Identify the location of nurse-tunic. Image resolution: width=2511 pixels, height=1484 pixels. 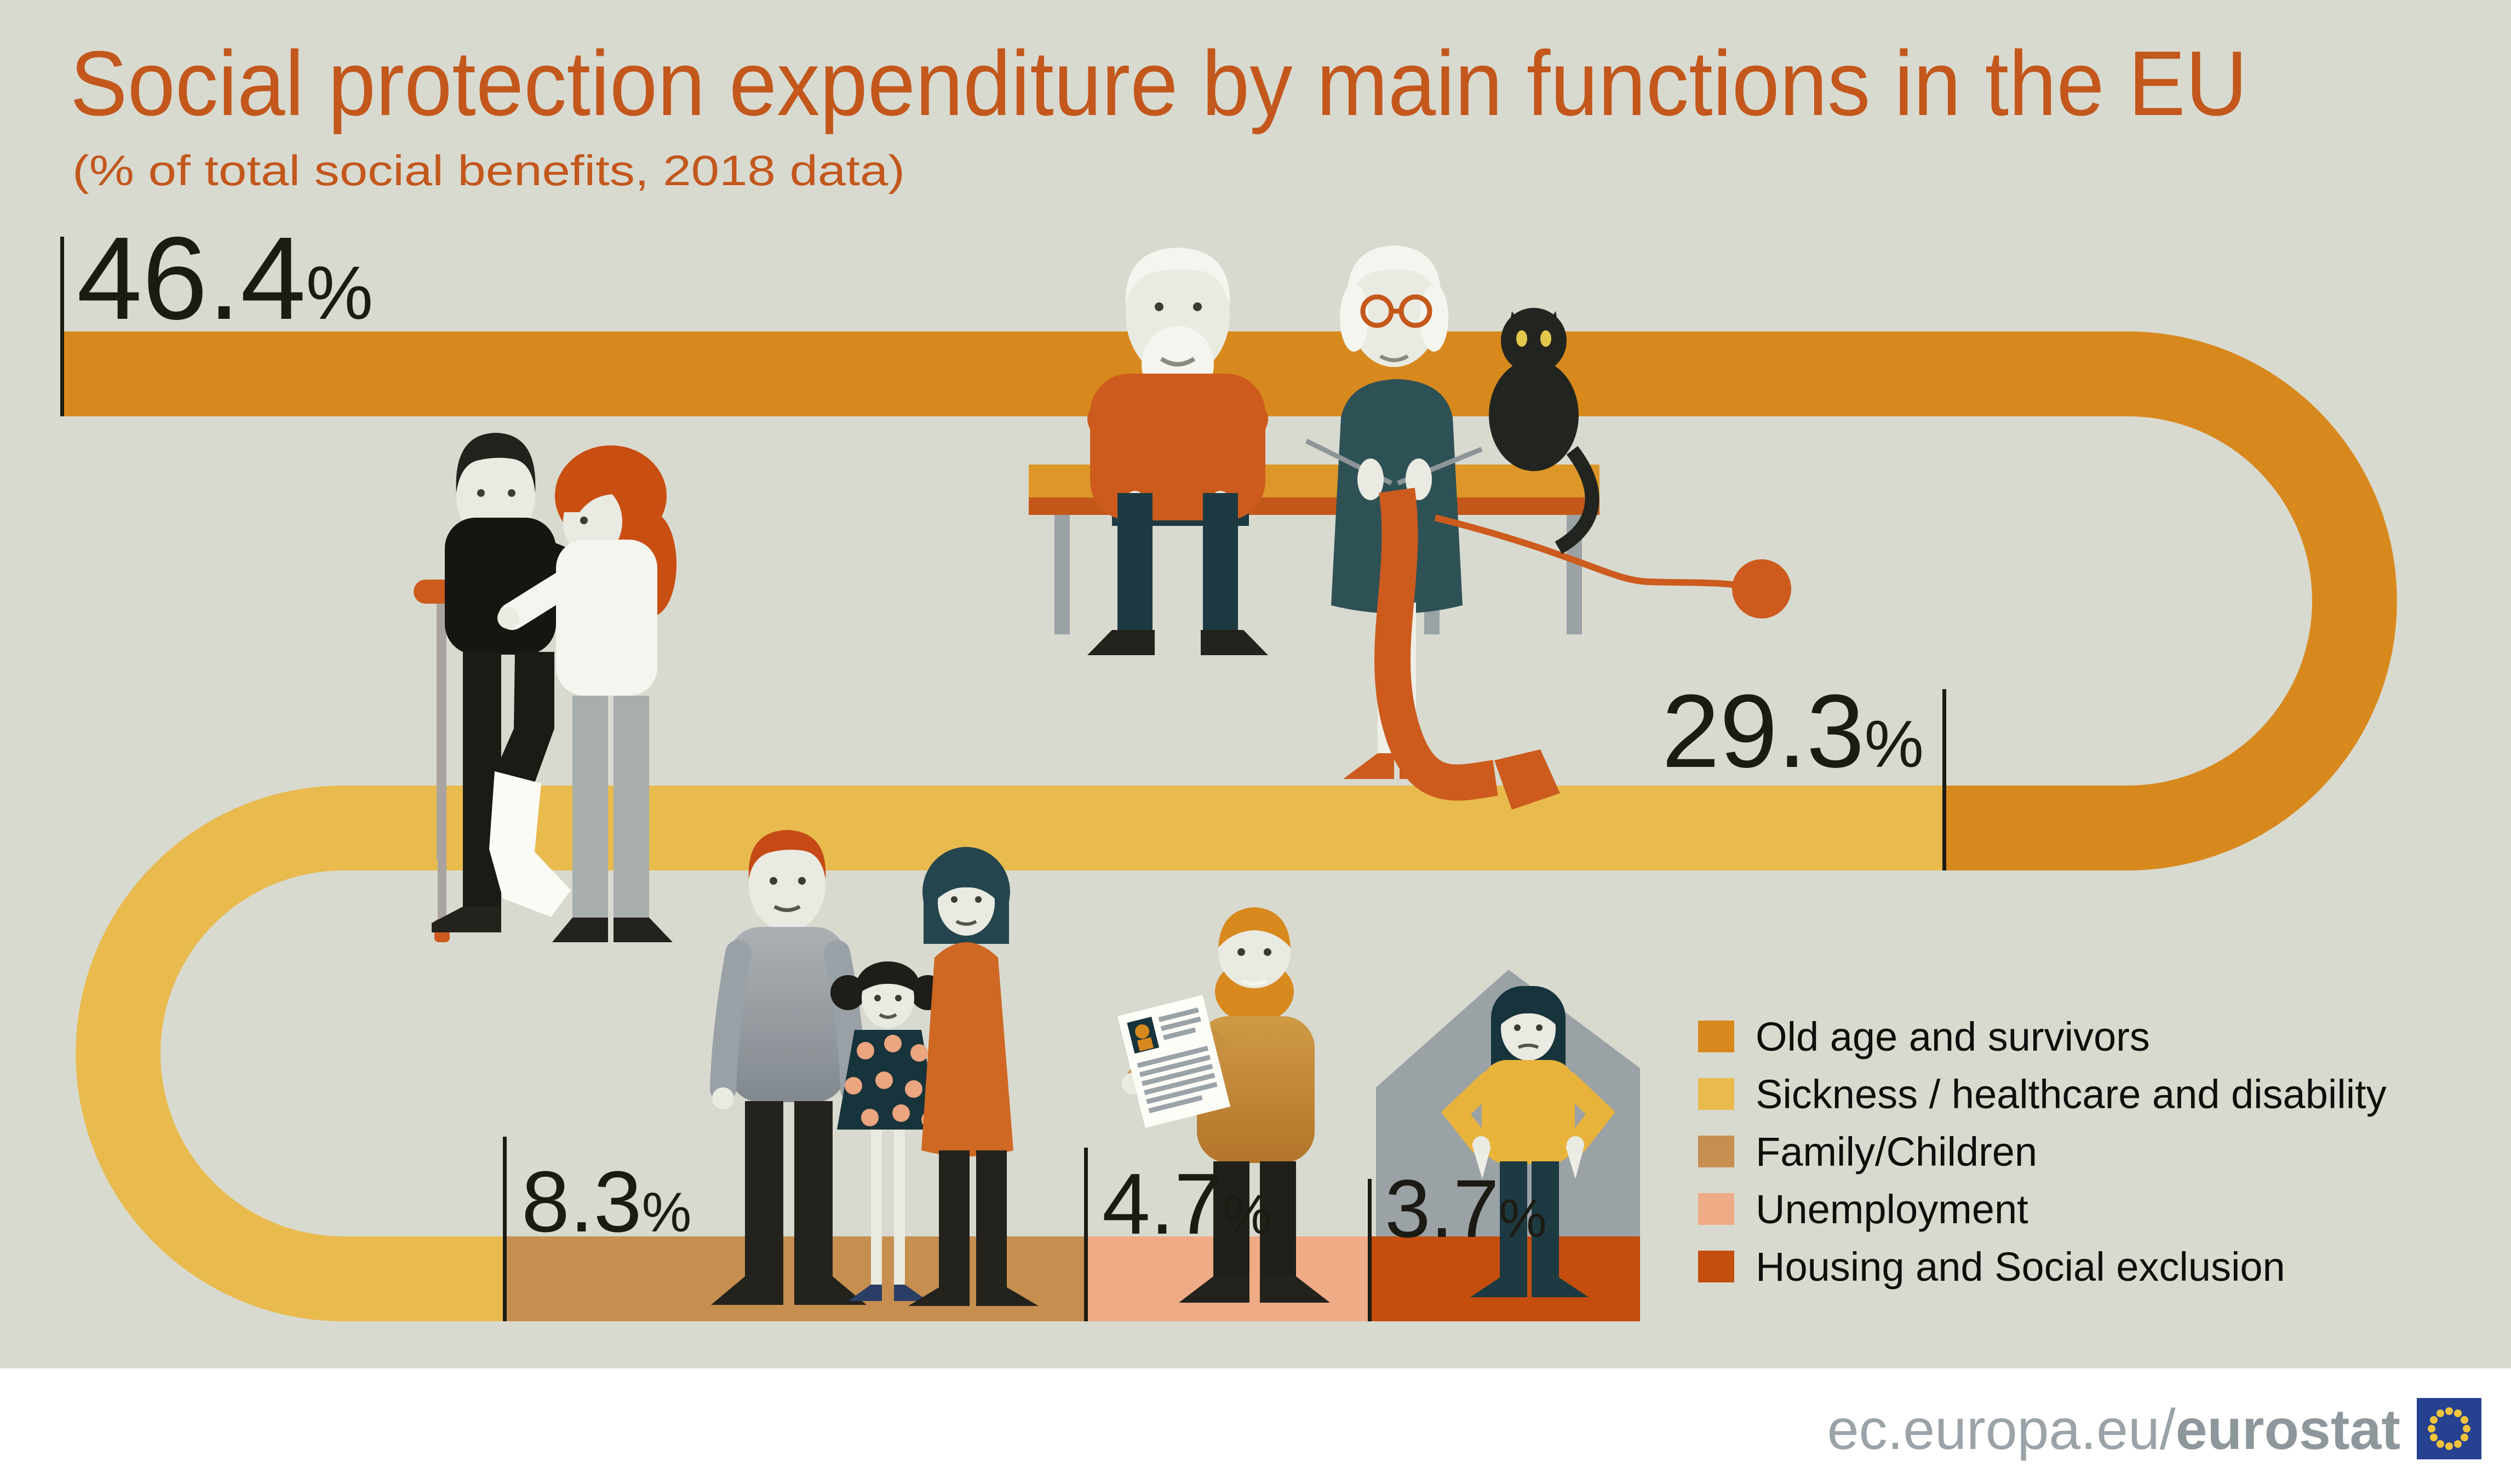
(606, 618).